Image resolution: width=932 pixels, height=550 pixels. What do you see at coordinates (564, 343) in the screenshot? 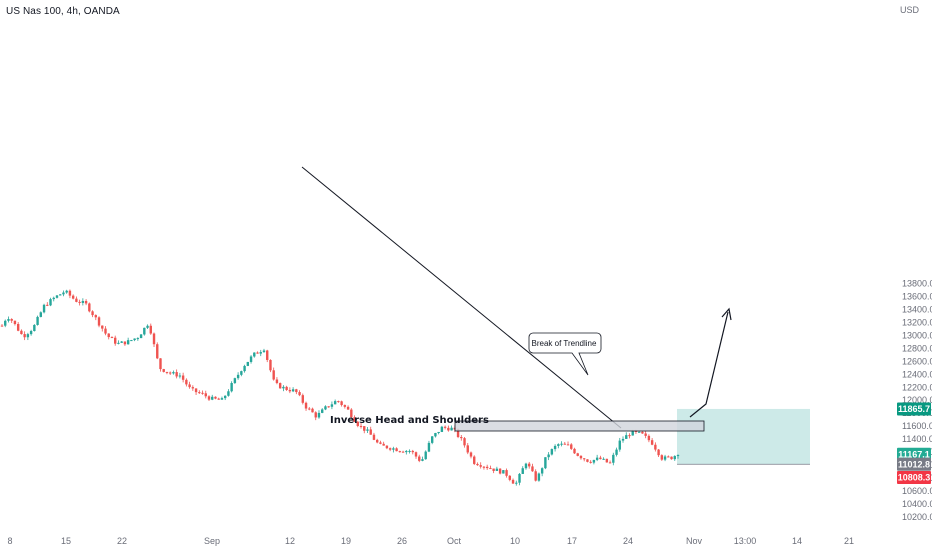
I see `callout-text: Break of Trendline` at bounding box center [564, 343].